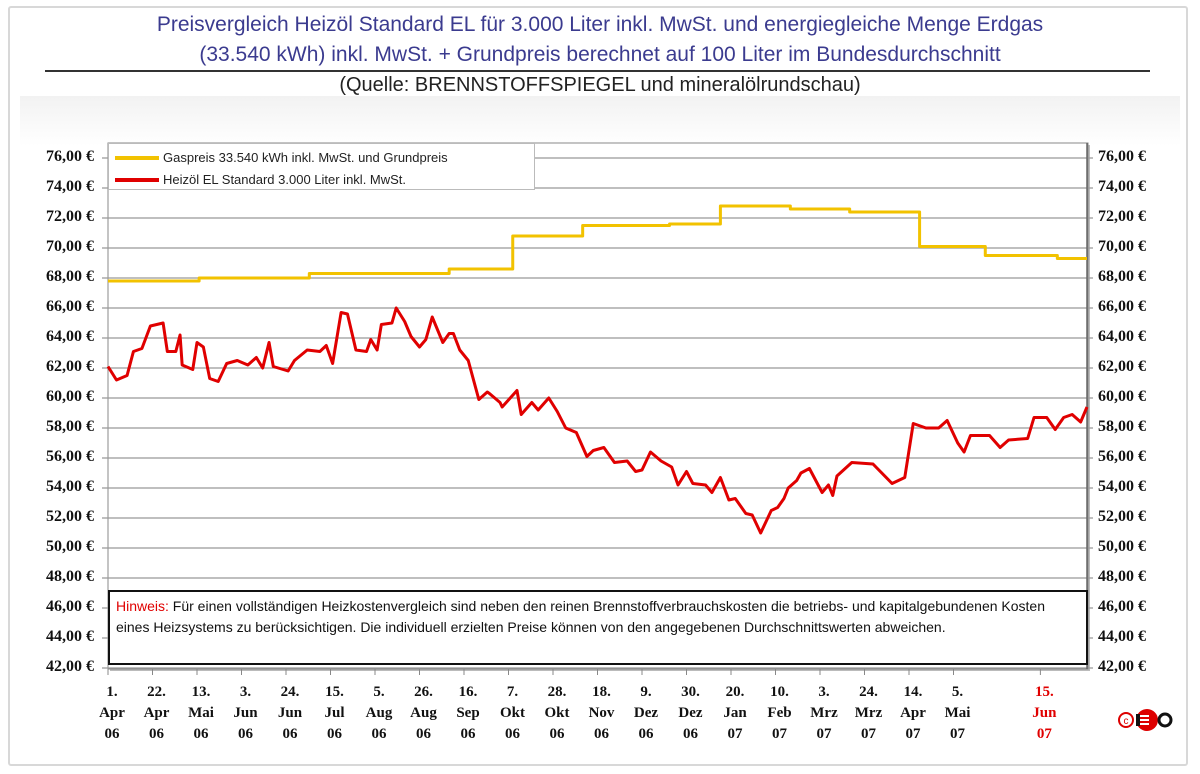 This screenshot has height=774, width=1200. Describe the element at coordinates (1122, 546) in the screenshot. I see `y-tick-label-right: 50,00 €` at that location.